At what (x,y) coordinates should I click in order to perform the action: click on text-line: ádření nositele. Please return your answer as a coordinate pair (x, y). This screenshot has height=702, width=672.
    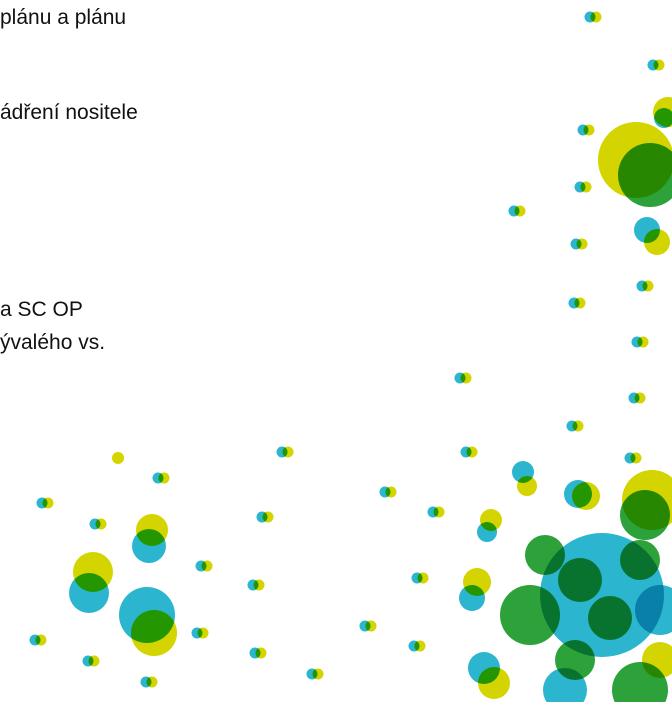
    Looking at the image, I should click on (69, 112).